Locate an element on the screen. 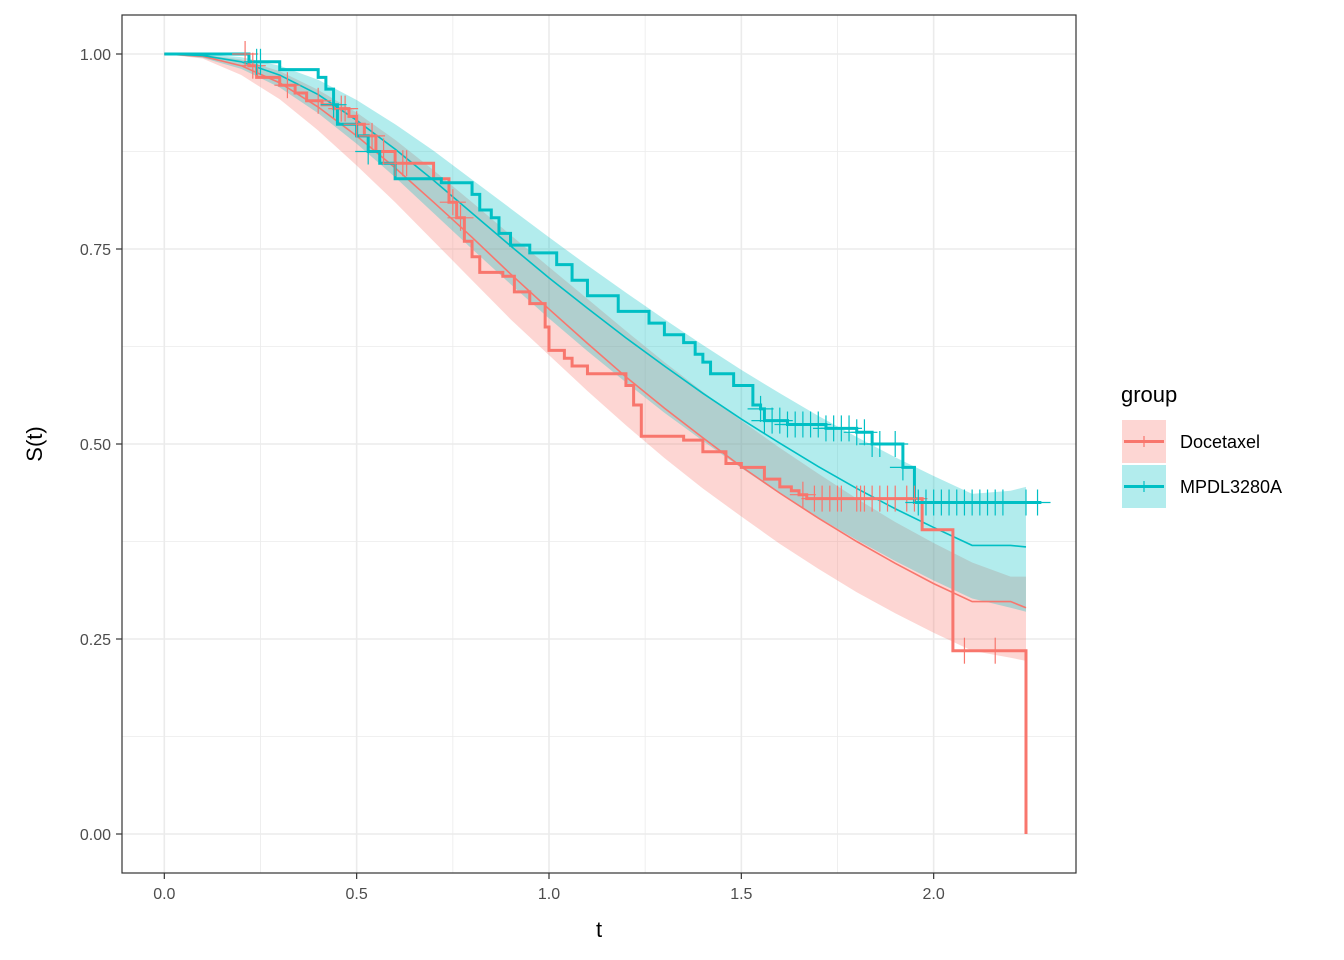  y-tick-label: 0.50 is located at coordinates (95, 445).